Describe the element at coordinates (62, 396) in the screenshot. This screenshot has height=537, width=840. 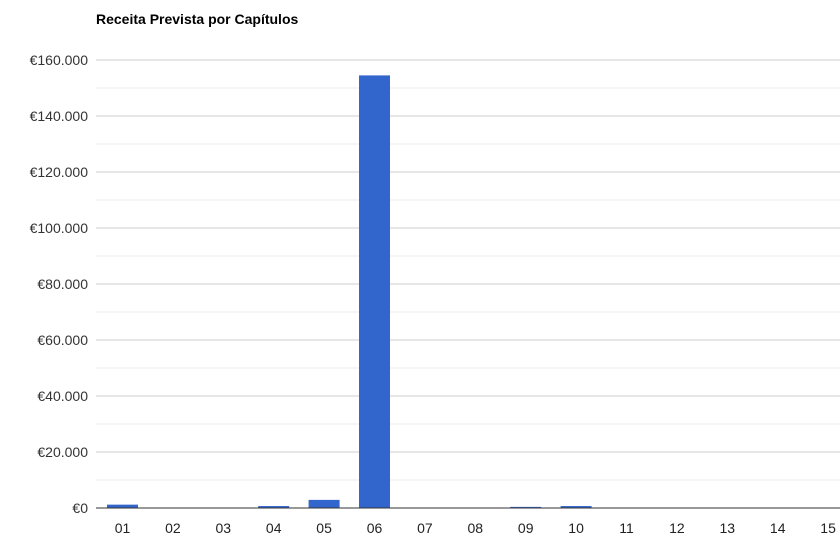
I see `y-tick-label: €40.000` at that location.